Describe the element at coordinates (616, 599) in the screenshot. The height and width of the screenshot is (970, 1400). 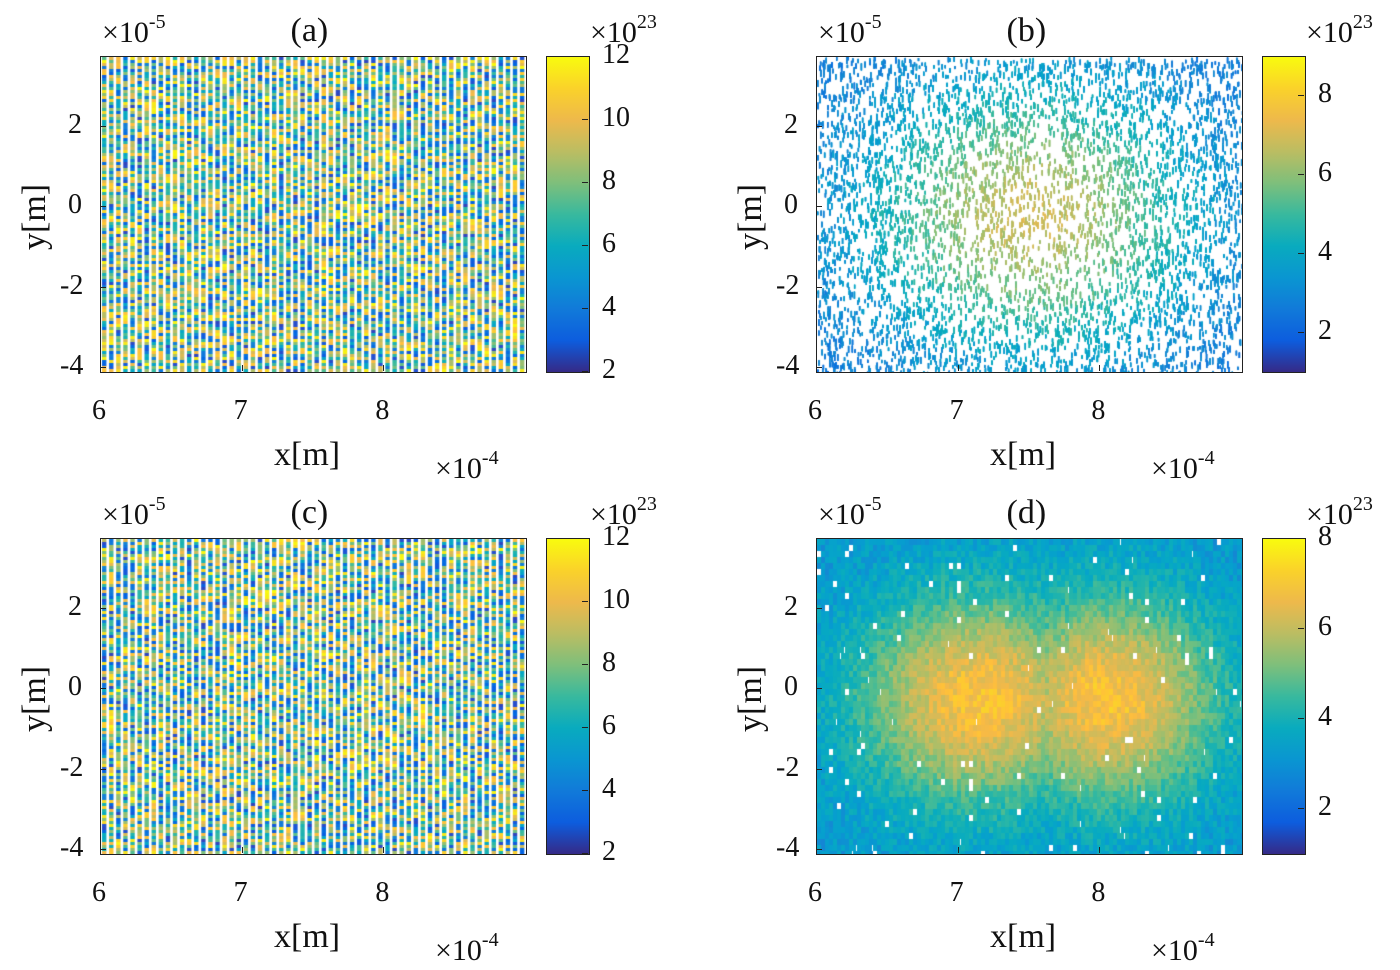
I see `colorbar-tick-label: 10` at that location.